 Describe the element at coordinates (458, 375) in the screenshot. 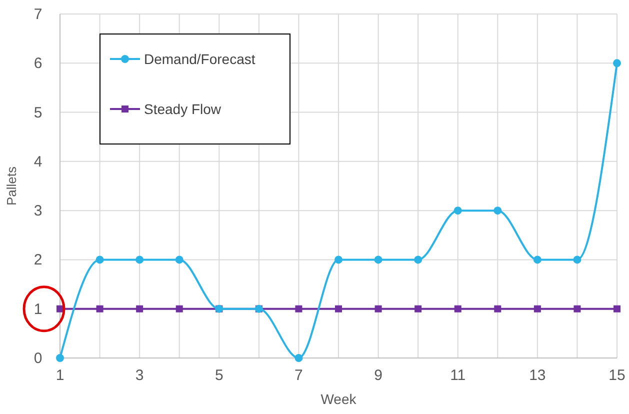

I see `x-tick-label: 11` at that location.